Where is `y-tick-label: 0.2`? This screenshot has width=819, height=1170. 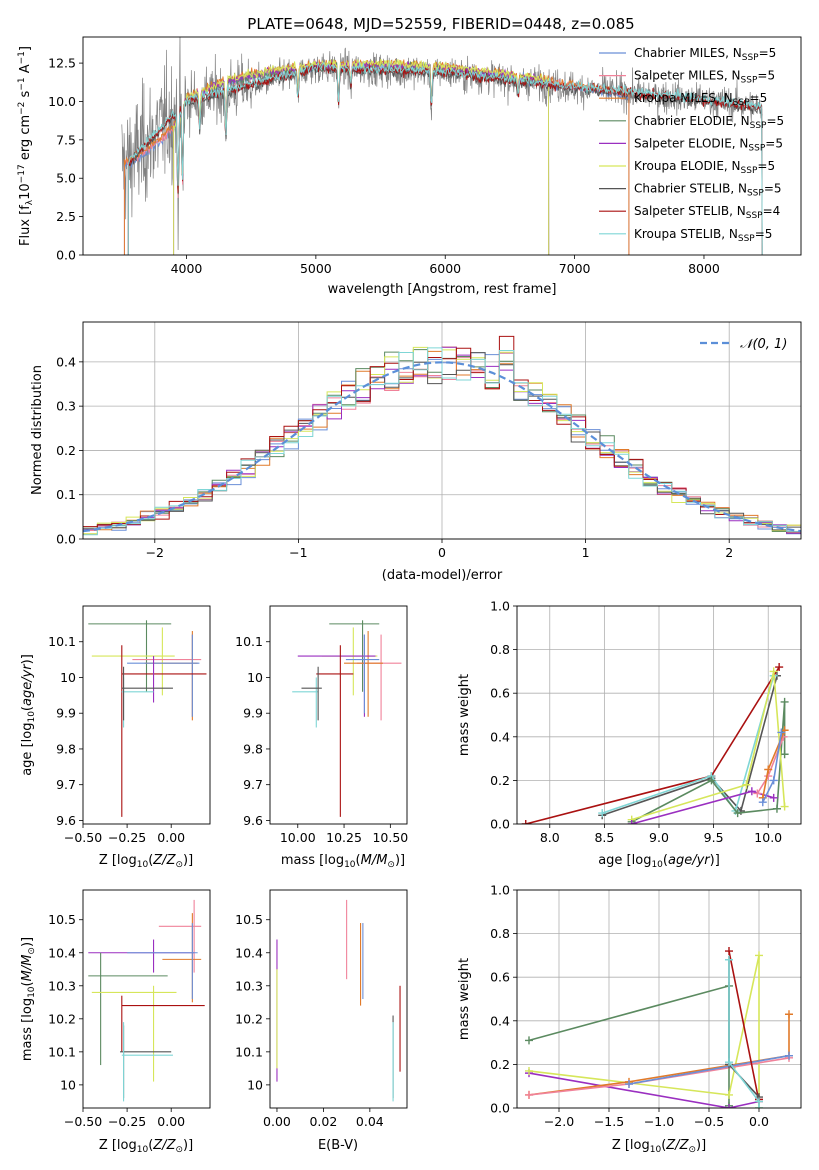 y-tick-label: 0.2 is located at coordinates (500, 780).